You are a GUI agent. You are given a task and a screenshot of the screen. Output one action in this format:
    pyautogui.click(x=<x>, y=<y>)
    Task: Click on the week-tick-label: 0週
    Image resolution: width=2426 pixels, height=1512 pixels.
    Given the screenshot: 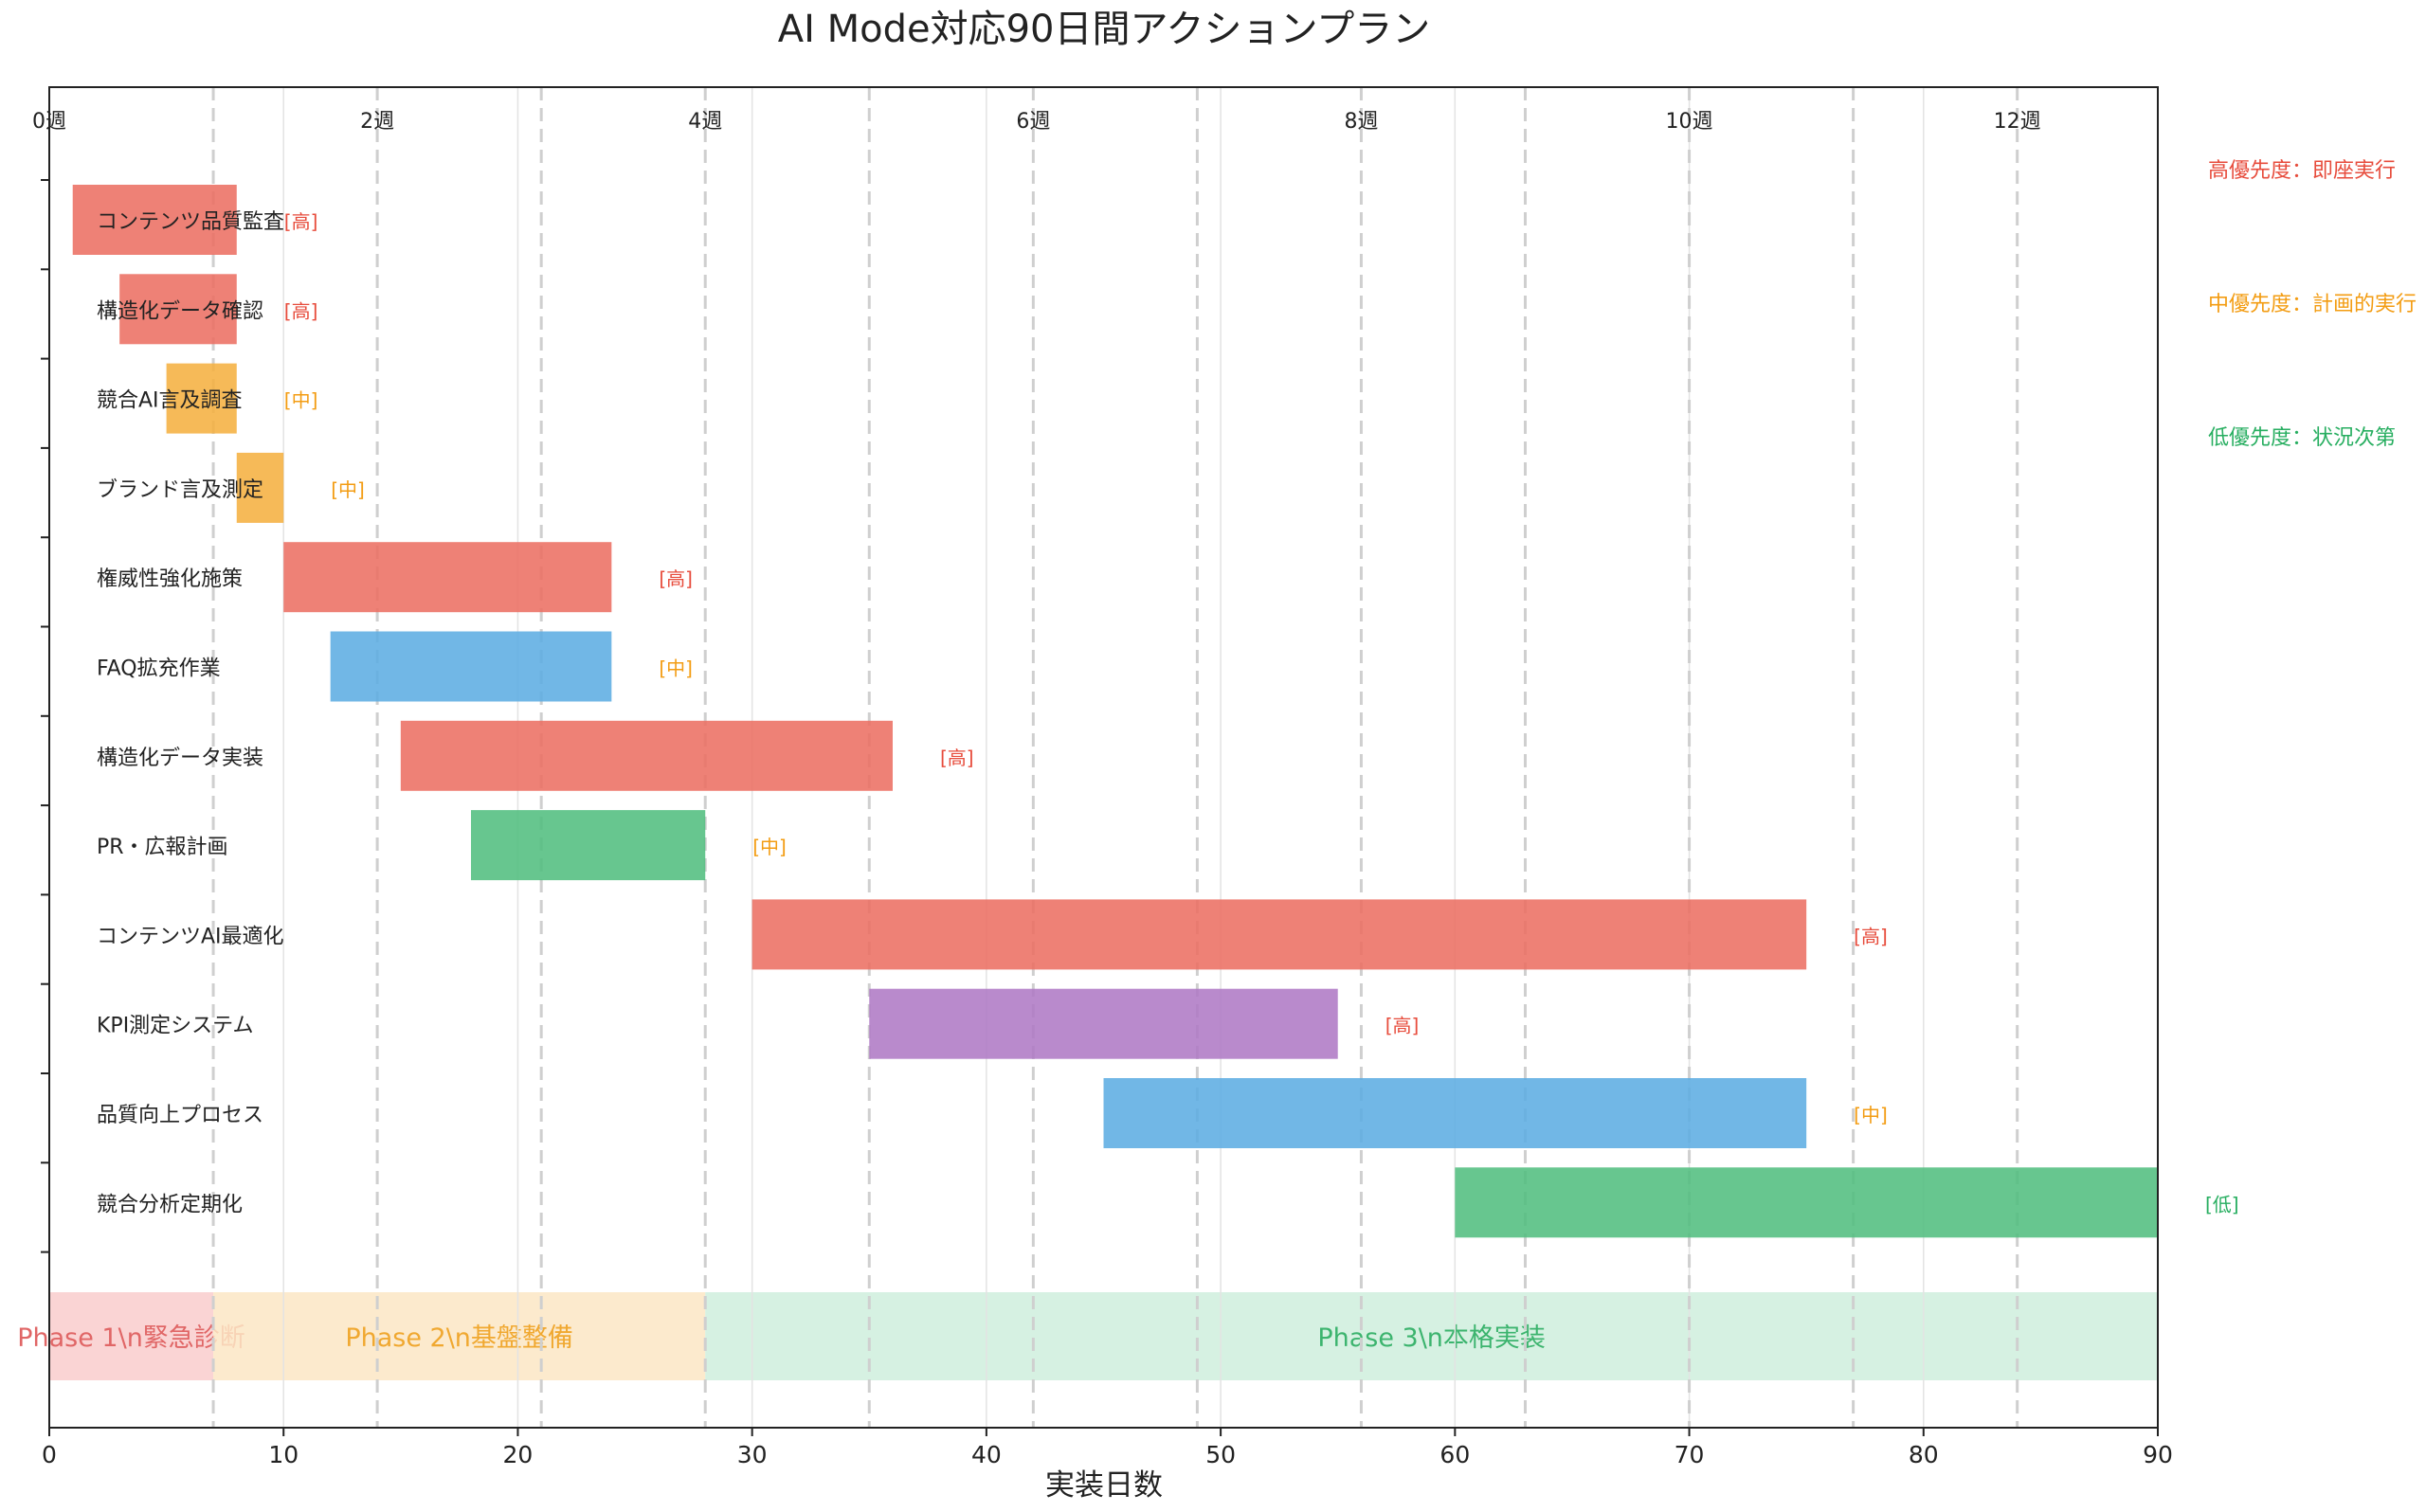 What is the action you would take?
    pyautogui.click(x=49, y=122)
    